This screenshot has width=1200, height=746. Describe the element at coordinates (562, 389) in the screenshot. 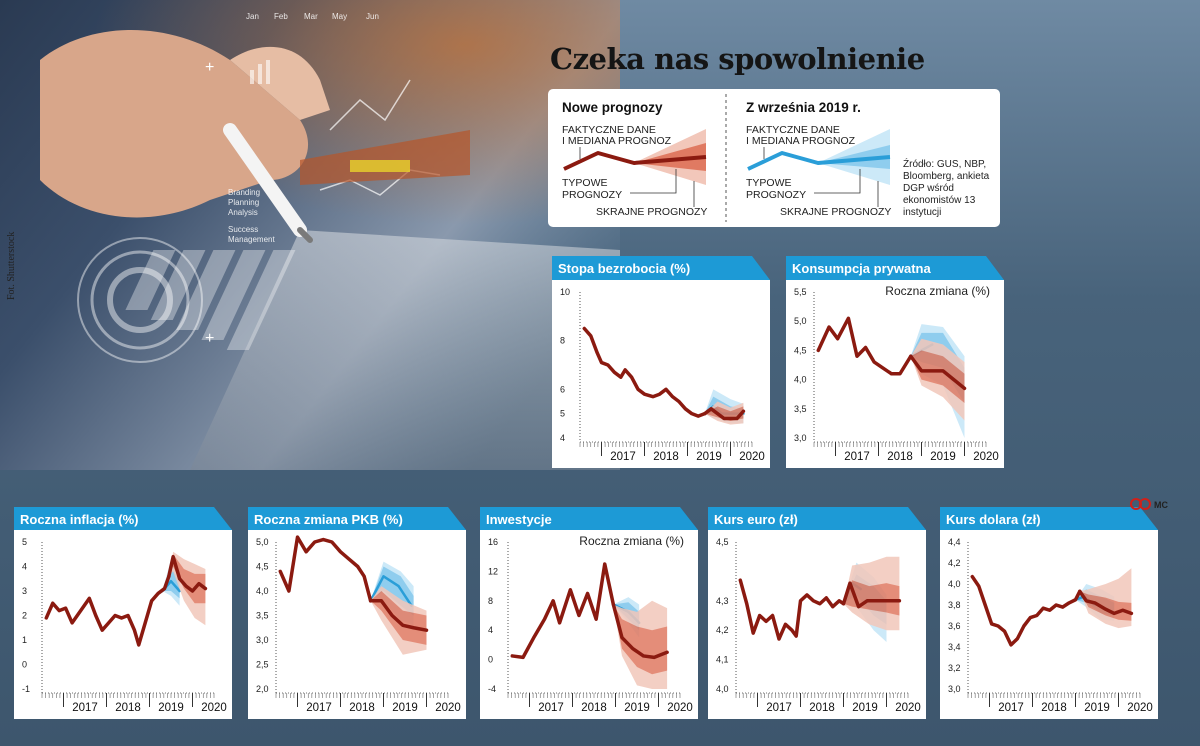

I see `y-tick-label: 6` at that location.